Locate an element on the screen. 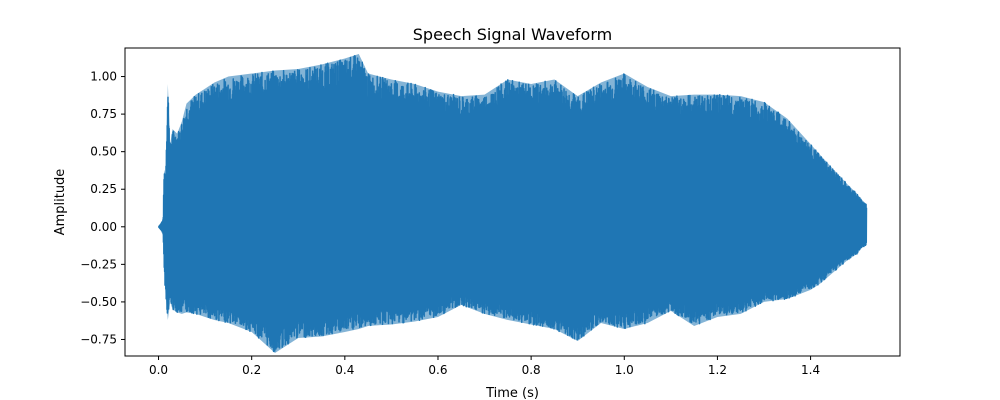 The image size is (1000, 400). y-axis-label: Amplitude is located at coordinates (60, 202).